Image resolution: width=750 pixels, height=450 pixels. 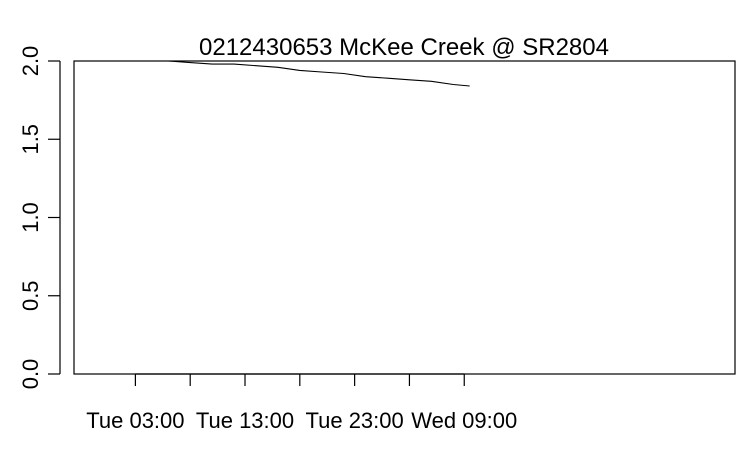 I want to click on chart-title: 0212430653 McKee Creek @ SR2804, so click(x=404, y=47).